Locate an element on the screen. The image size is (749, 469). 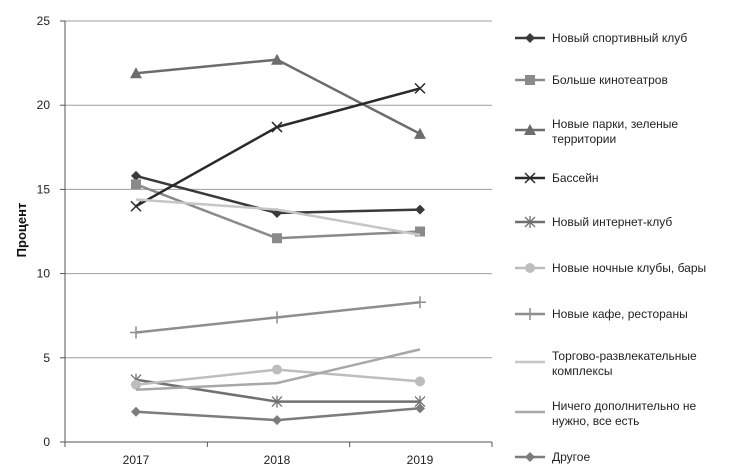
legend-item-4: Бассейн is located at coordinates (557, 178).